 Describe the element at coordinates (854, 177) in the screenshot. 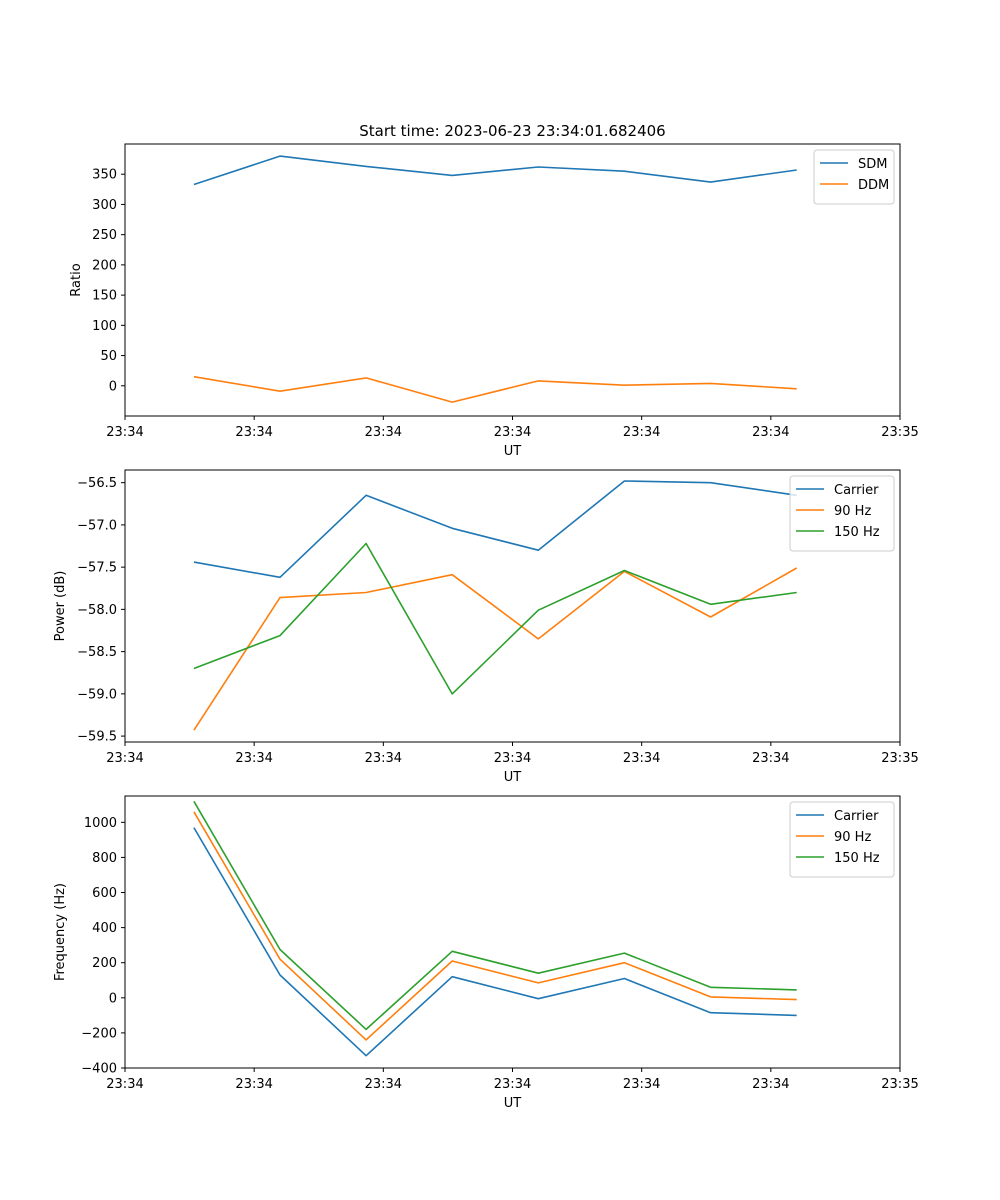

I see `legend: SDM DDM` at that location.